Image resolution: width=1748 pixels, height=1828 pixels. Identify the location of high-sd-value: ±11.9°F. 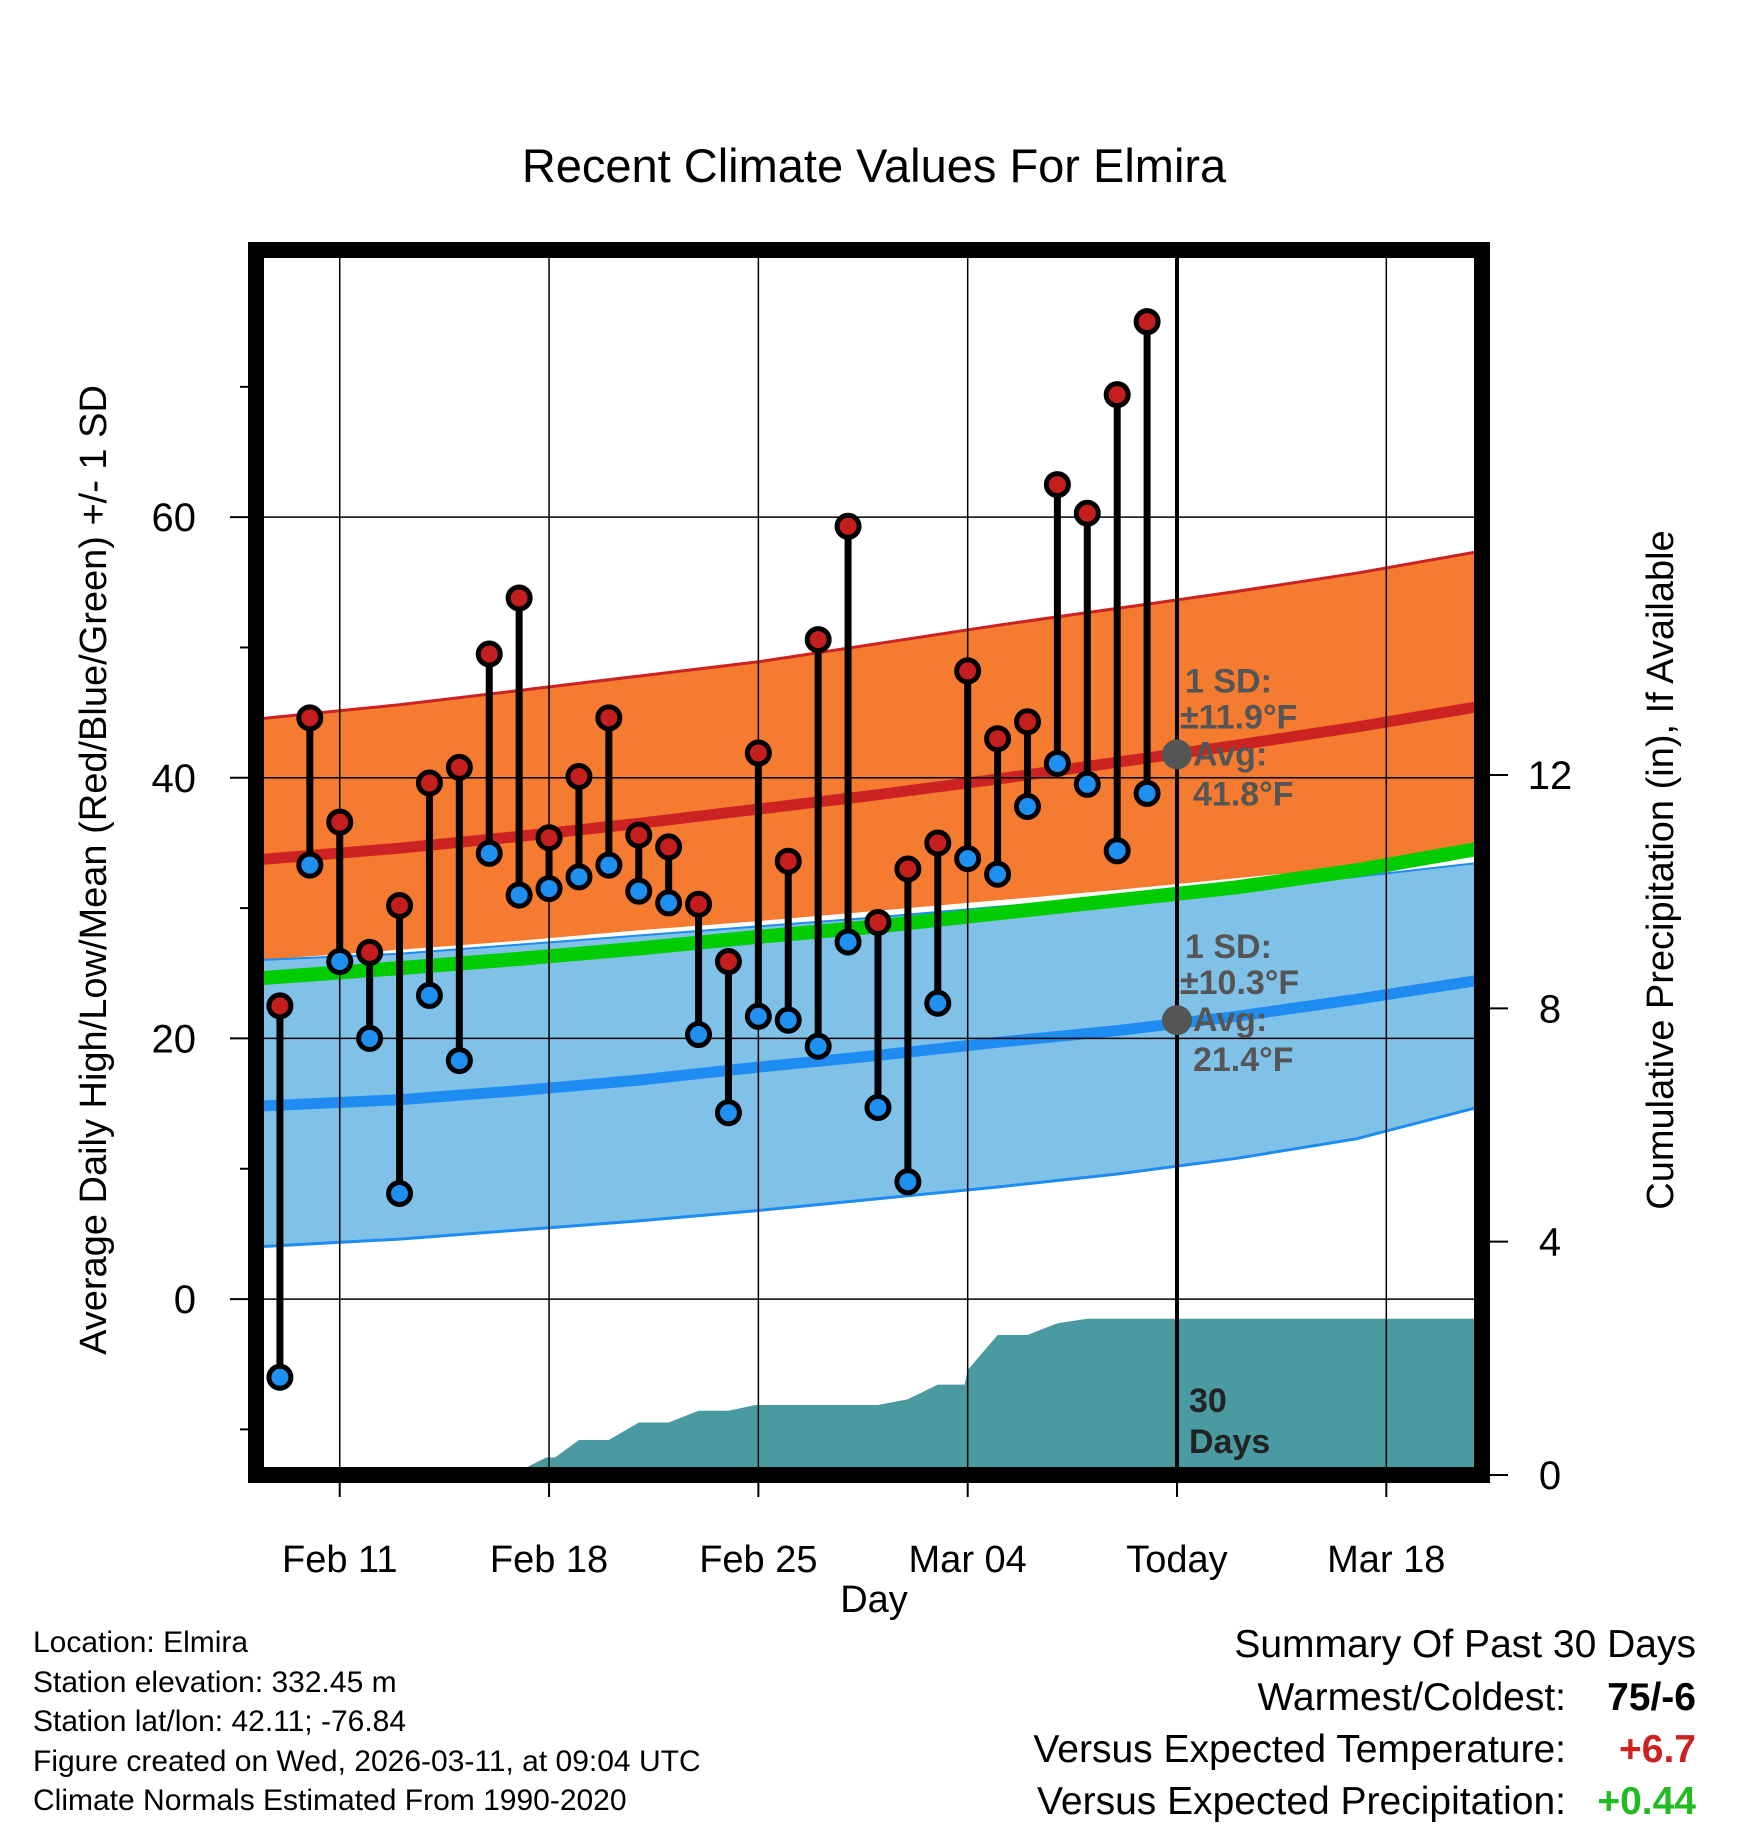
(1238, 717).